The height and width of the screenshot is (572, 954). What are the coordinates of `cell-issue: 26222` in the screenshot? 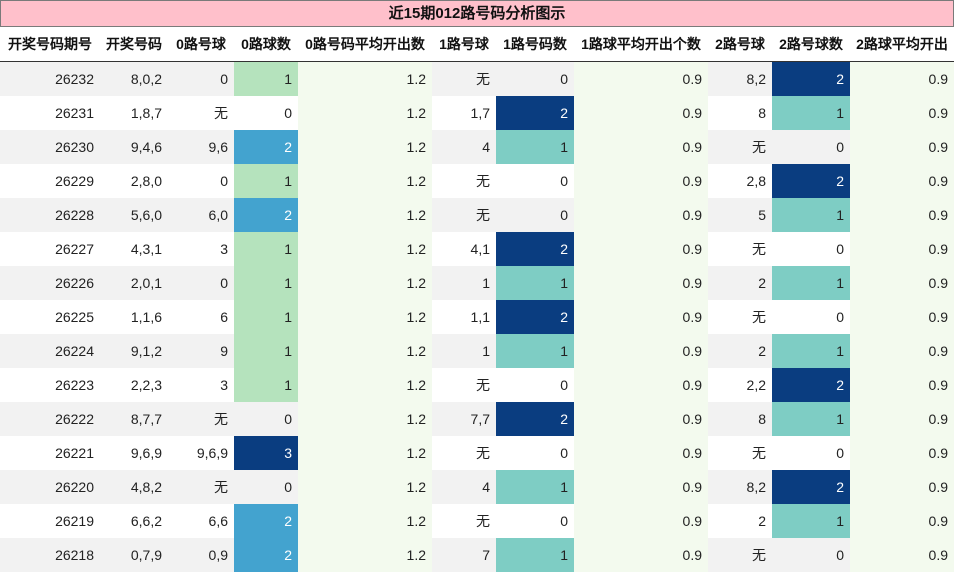 It's located at (50, 419).